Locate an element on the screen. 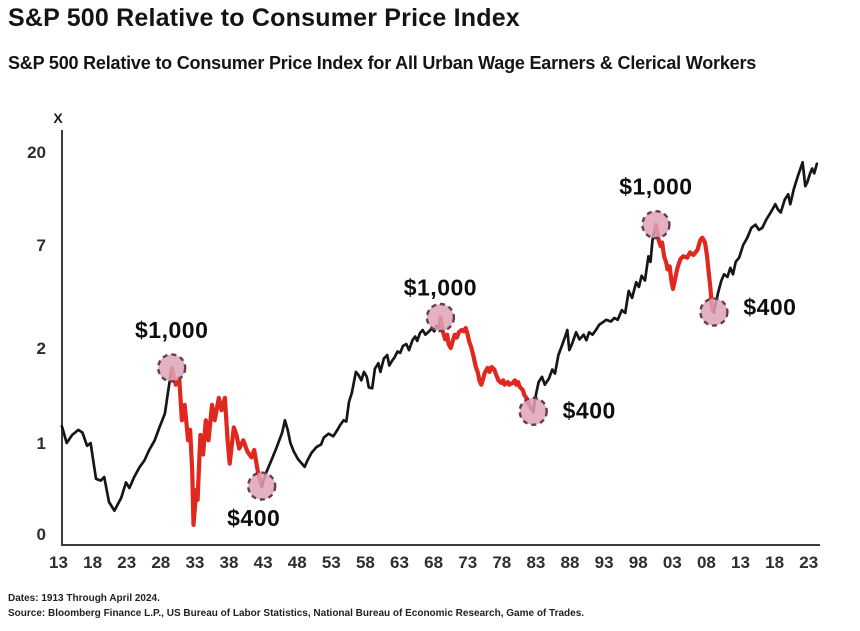  x-tick-label: 38 is located at coordinates (229, 562).